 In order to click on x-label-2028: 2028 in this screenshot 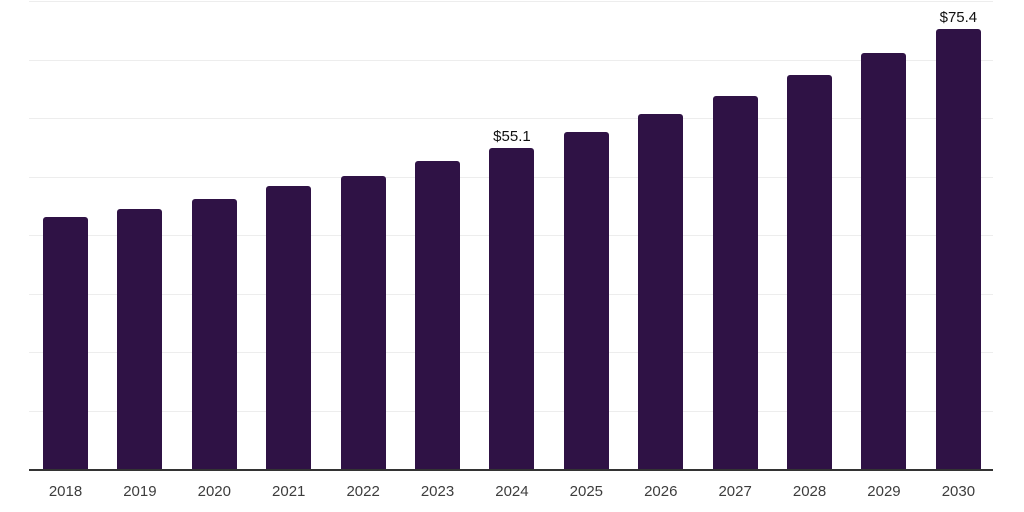, I will do `click(809, 491)`.